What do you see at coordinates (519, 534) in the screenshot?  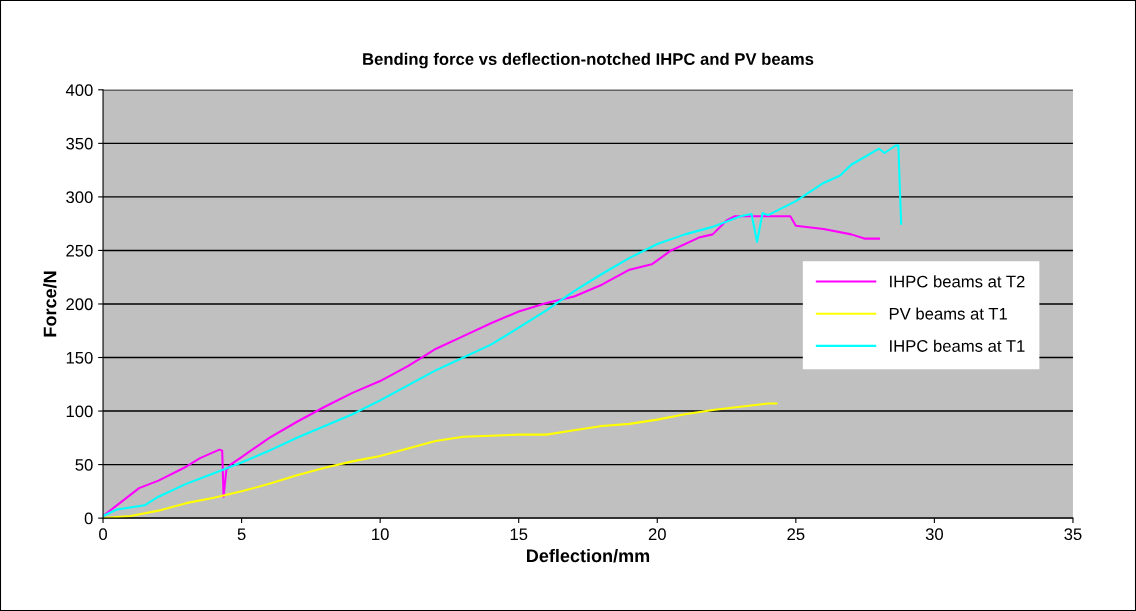 I see `x-tick-label: 15` at bounding box center [519, 534].